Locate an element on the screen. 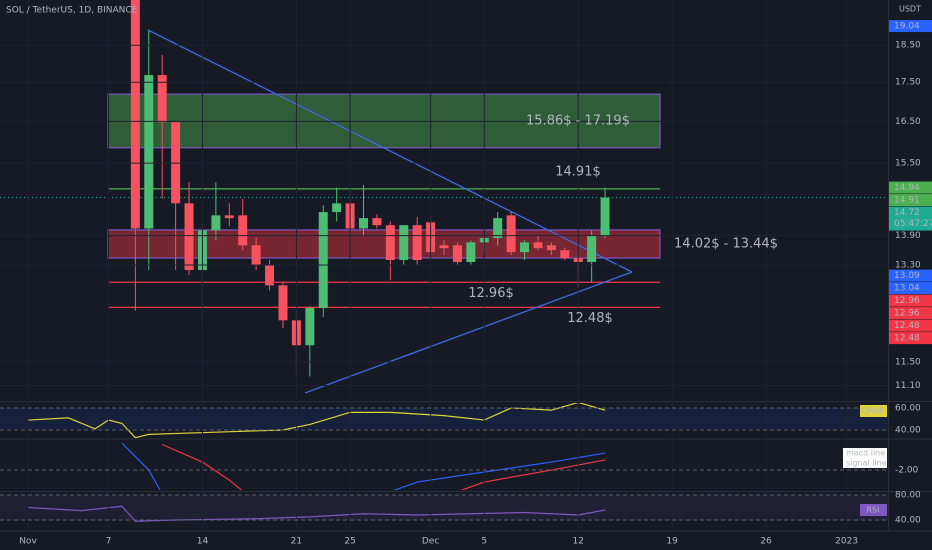 The image size is (932, 550). x-tick-label: 5 is located at coordinates (484, 542).